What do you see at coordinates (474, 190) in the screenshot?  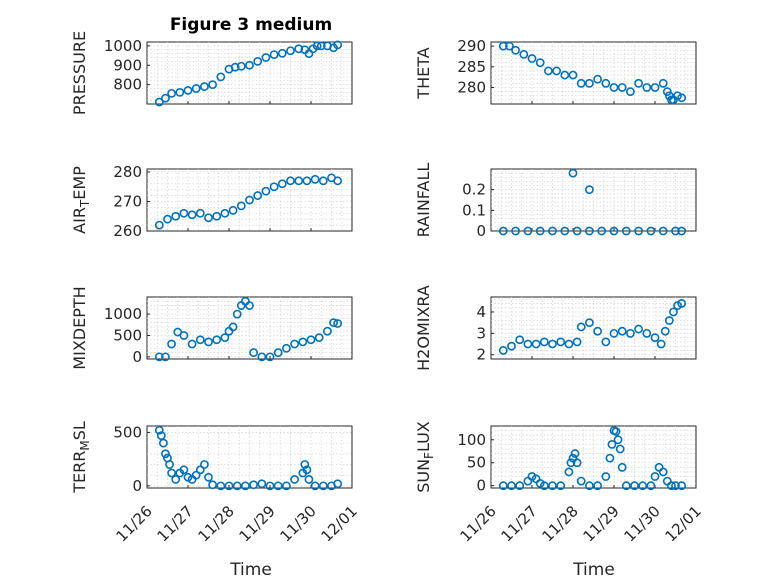 I see `y-tick-label: 0.2` at bounding box center [474, 190].